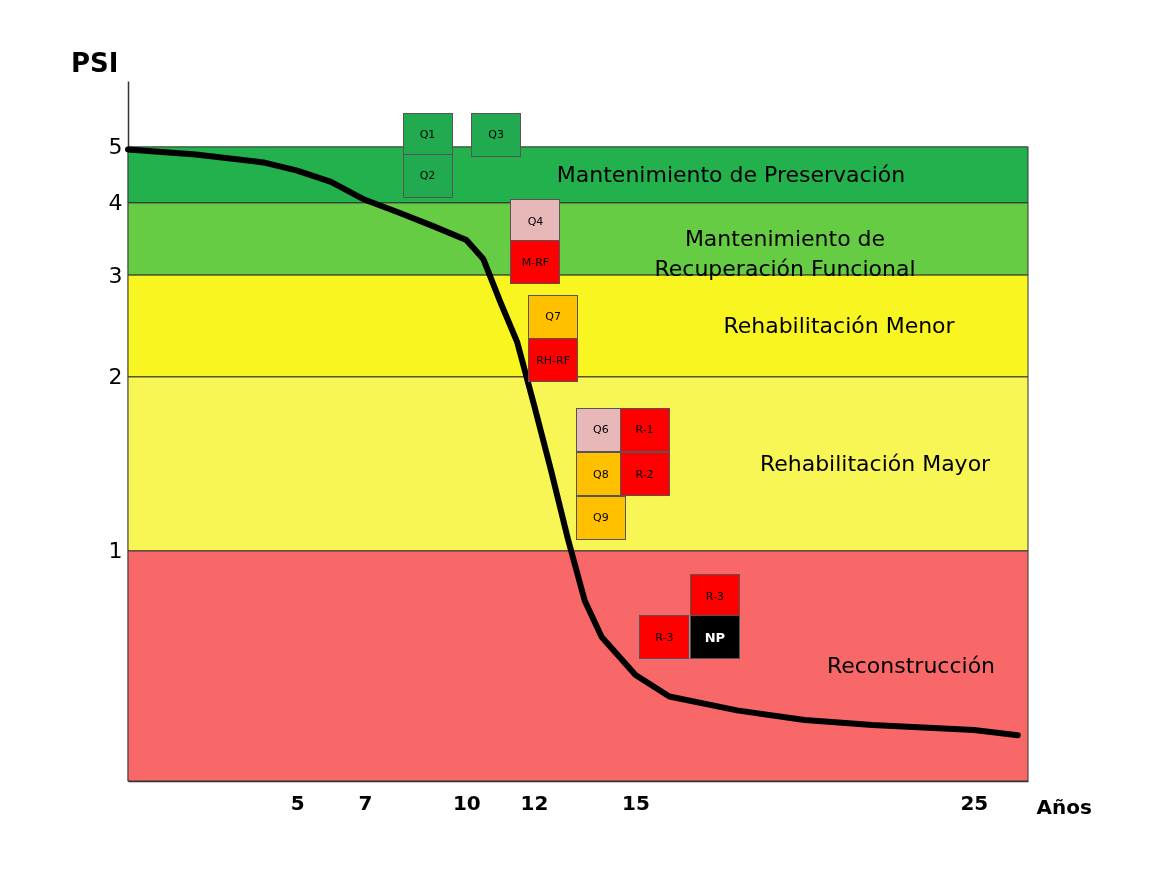 The height and width of the screenshot is (883, 1175). I want to click on y-tick-label: 3, so click(115, 275).